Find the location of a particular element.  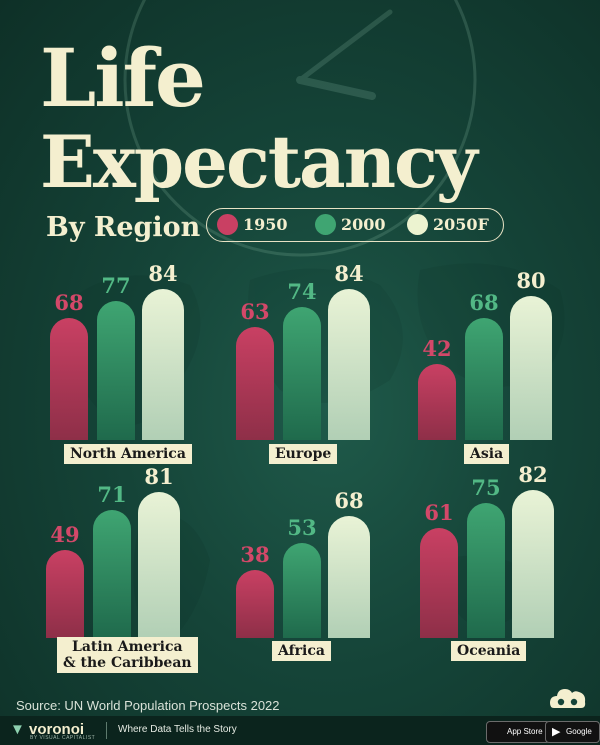

region-label-line: North America is located at coordinates (128, 454).